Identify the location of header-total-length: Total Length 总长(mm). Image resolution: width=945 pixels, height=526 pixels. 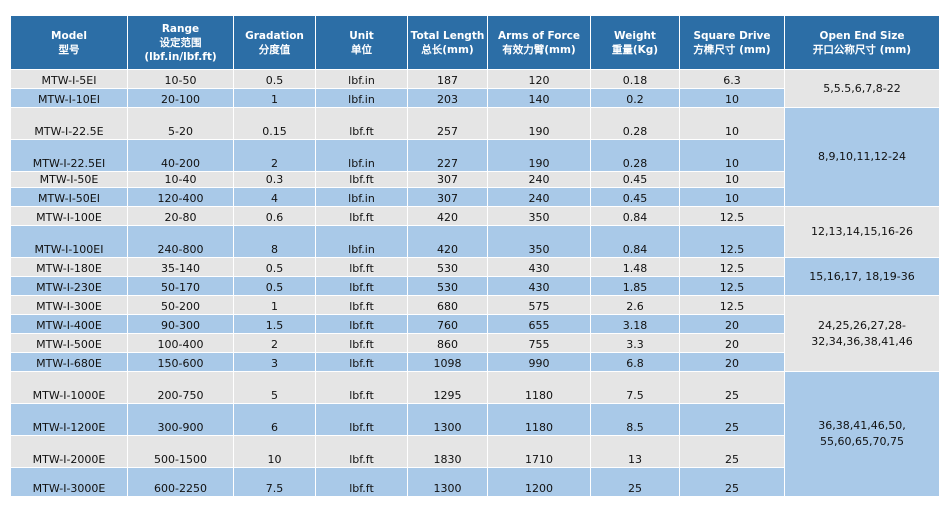
(448, 42).